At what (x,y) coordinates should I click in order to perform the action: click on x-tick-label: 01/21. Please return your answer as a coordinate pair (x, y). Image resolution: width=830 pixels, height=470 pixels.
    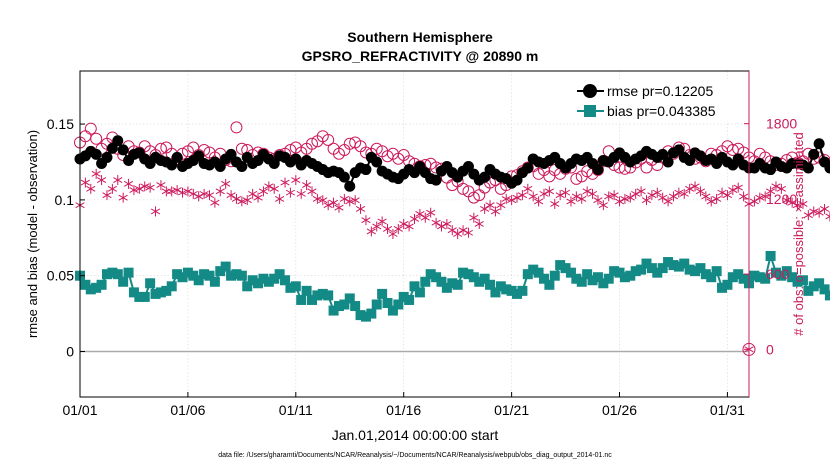
    Looking at the image, I should click on (511, 410).